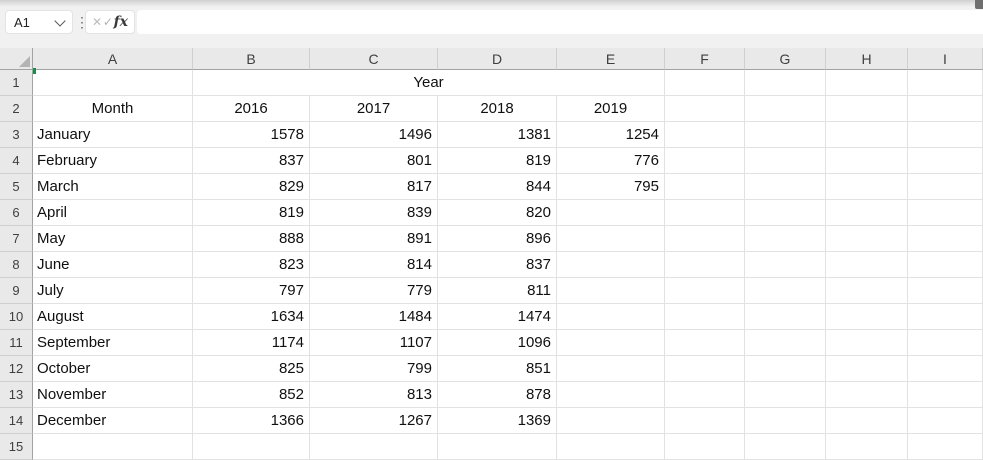  I want to click on cell-F2, so click(705, 109).